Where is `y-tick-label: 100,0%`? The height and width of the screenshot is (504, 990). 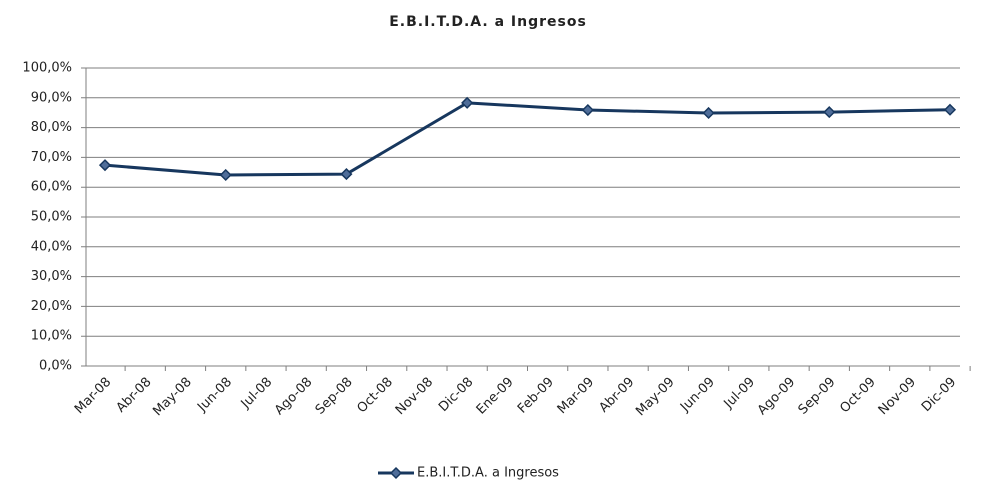 y-tick-label: 100,0% is located at coordinates (47, 68).